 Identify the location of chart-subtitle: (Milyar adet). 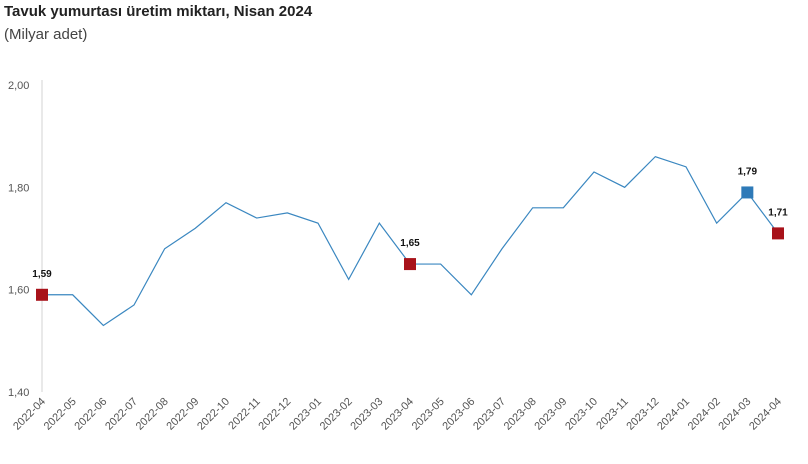
(46, 34).